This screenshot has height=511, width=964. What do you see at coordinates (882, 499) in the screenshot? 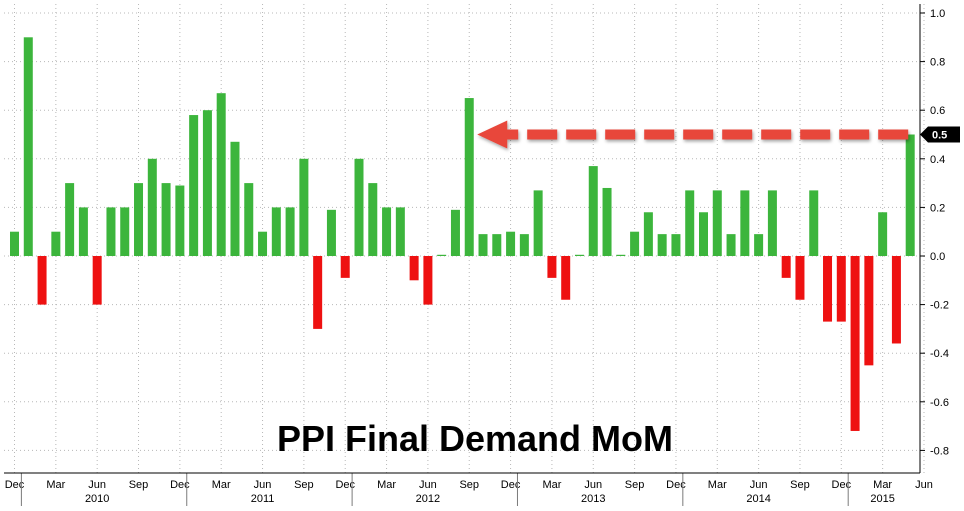
I see `x-year-label: 2015` at bounding box center [882, 499].